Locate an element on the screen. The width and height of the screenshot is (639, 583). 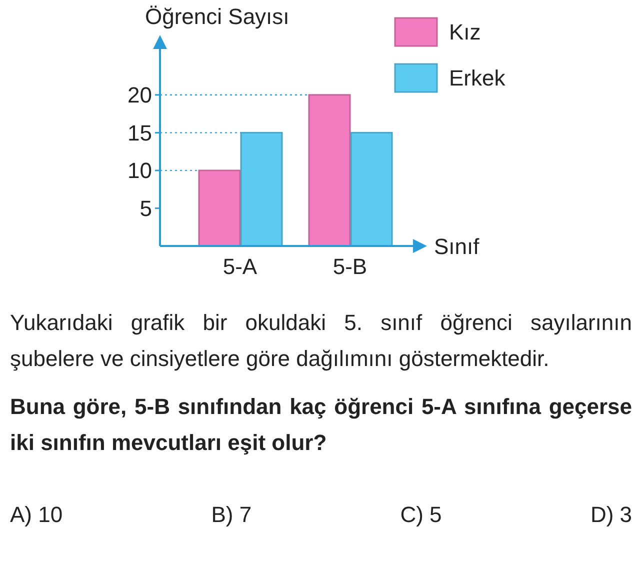
y-axis-title: Öğrenci Sayısı is located at coordinates (217, 16).